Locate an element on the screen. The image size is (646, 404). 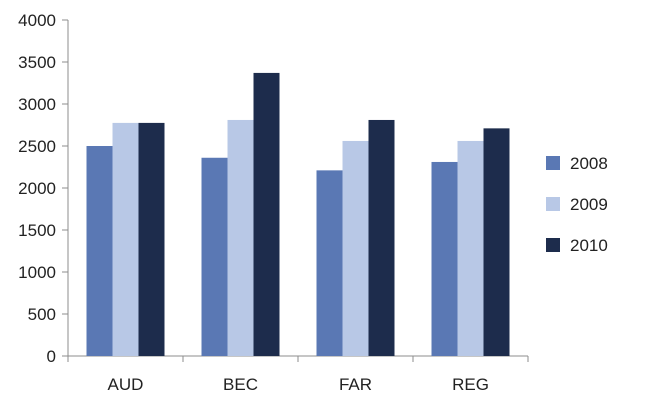
y-tick-label: 2000 is located at coordinates (37, 188).